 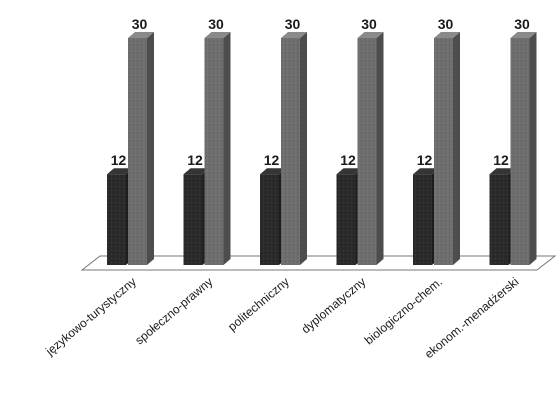 What do you see at coordinates (140, 24) in the screenshot?
I see `data-label-s2-1: 30` at bounding box center [140, 24].